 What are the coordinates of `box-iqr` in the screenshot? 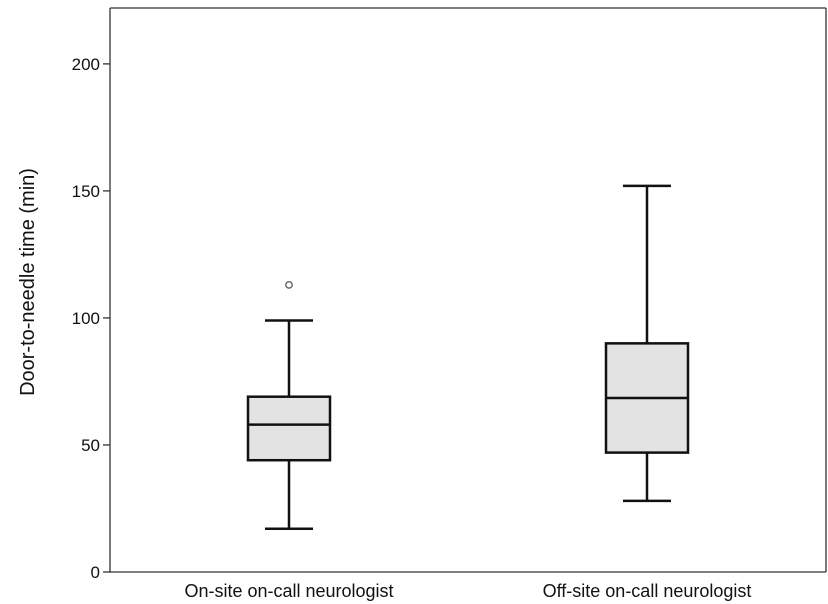 It's located at (289, 428).